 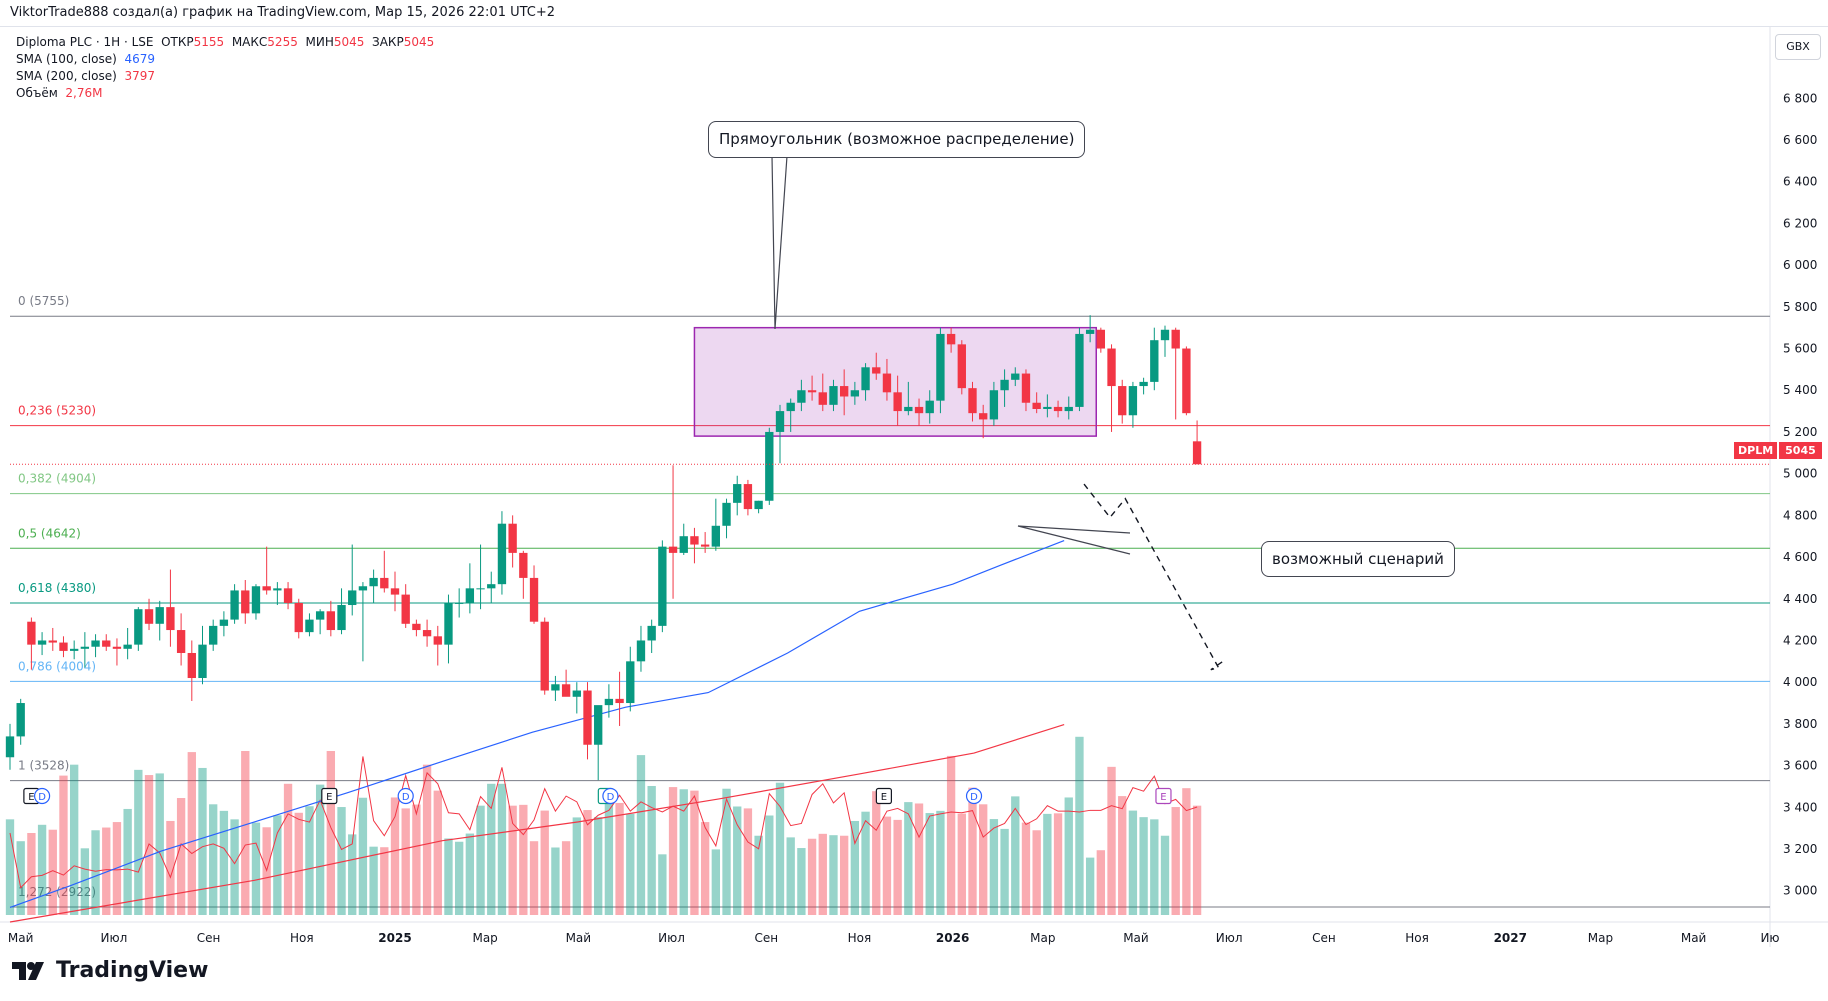 What do you see at coordinates (66, 59) in the screenshot?
I see `legend-sma100-label: SMA (100, close)` at bounding box center [66, 59].